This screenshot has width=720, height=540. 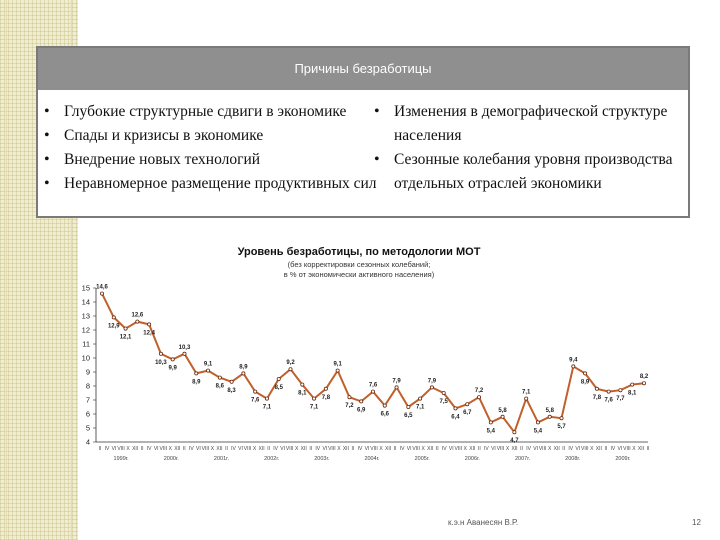 I want to click on year-label: 2000г., so click(x=172, y=459).